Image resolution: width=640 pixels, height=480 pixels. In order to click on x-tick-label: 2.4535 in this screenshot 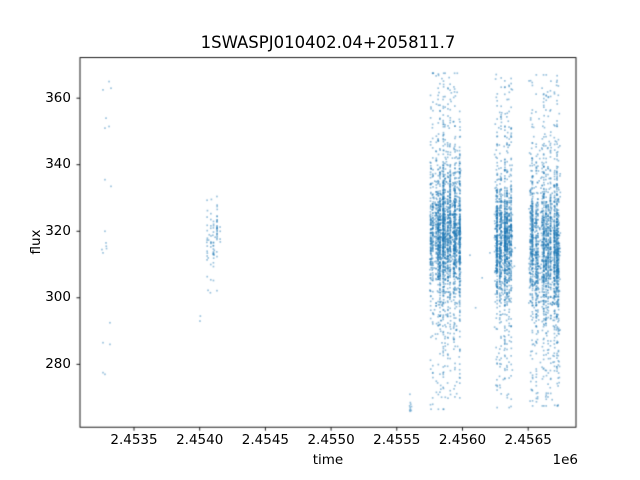, I will do `click(134, 440)`.